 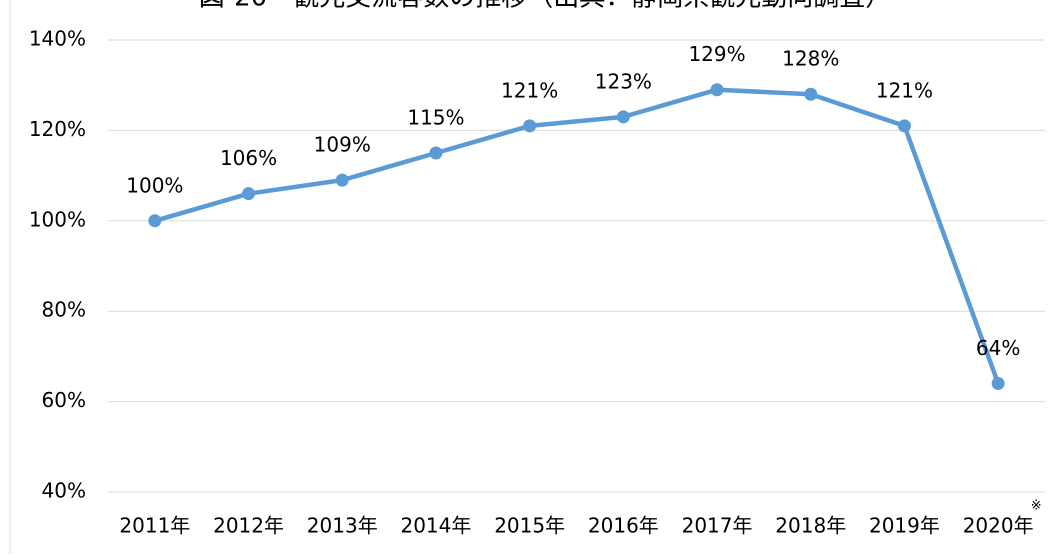 What do you see at coordinates (435, 526) in the screenshot?
I see `x-tick-label: 2014年` at bounding box center [435, 526].